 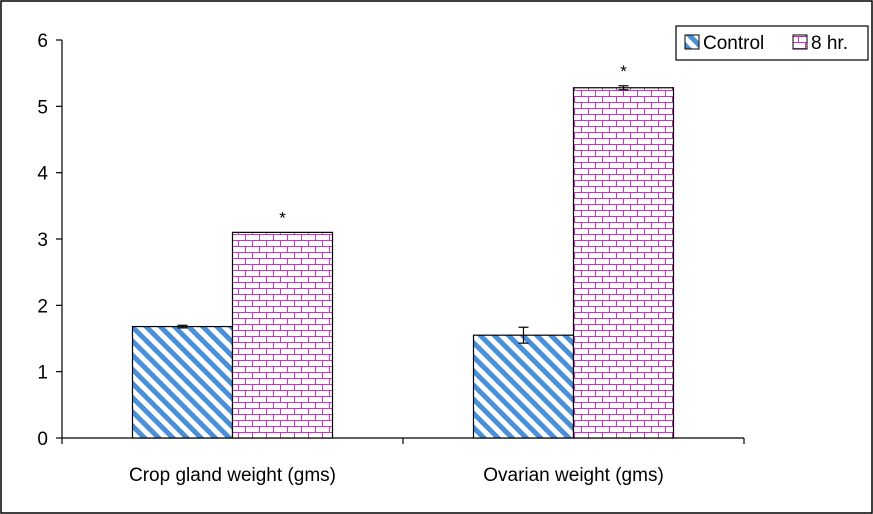 I want to click on y-tick-label: 6, so click(x=42, y=41).